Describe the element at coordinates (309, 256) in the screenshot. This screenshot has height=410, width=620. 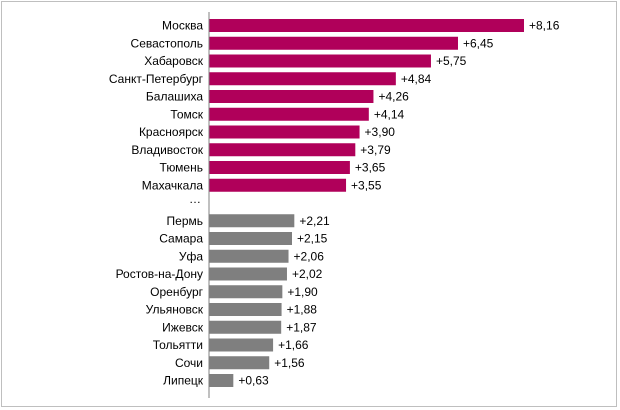
I see `value-label: +2,06` at that location.